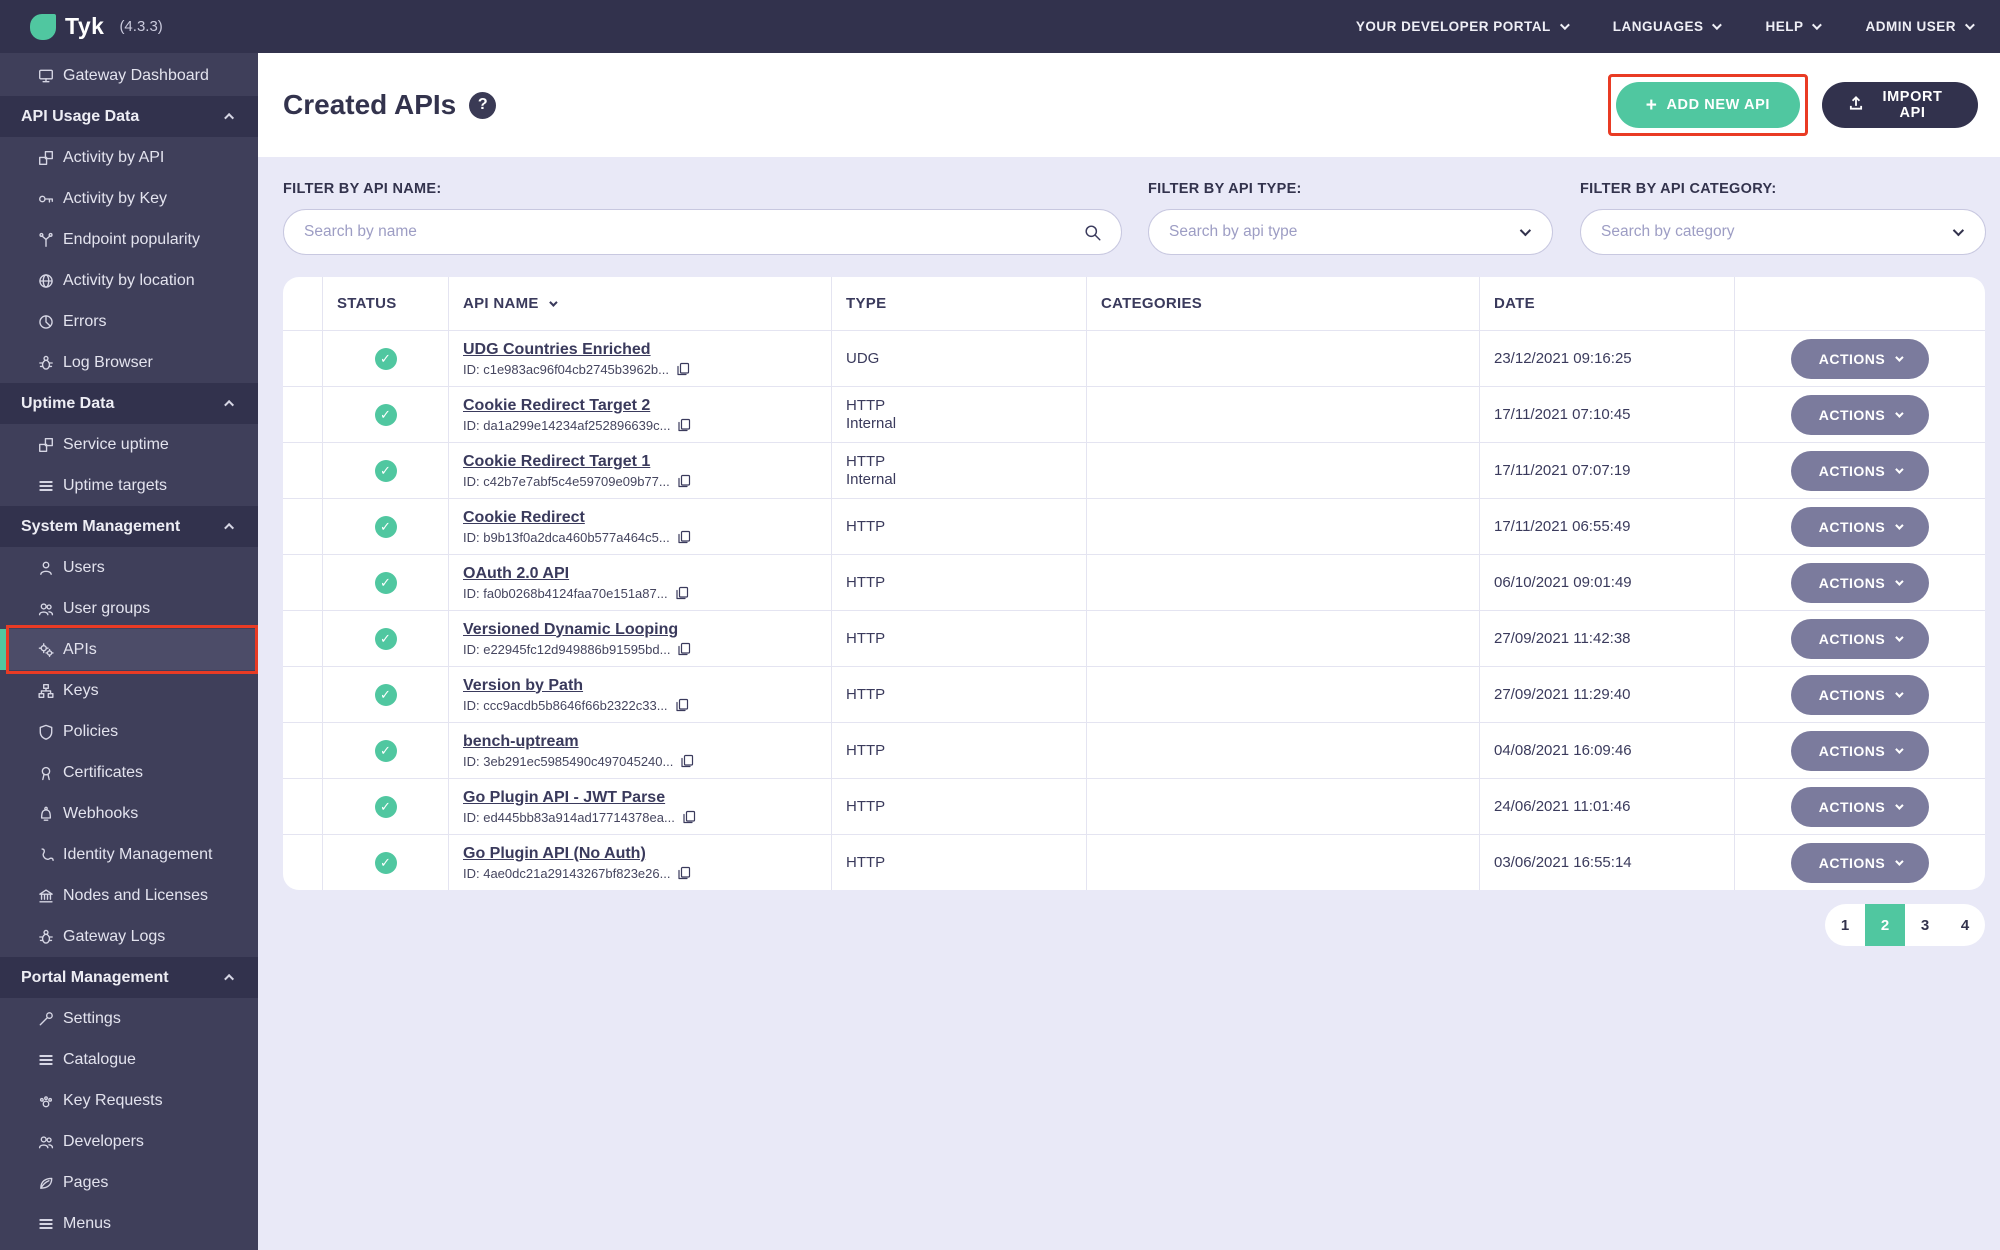 Image resolution: width=2000 pixels, height=1250 pixels. What do you see at coordinates (1794, 26) in the screenshot?
I see `topbar-menu-help: HELP` at bounding box center [1794, 26].